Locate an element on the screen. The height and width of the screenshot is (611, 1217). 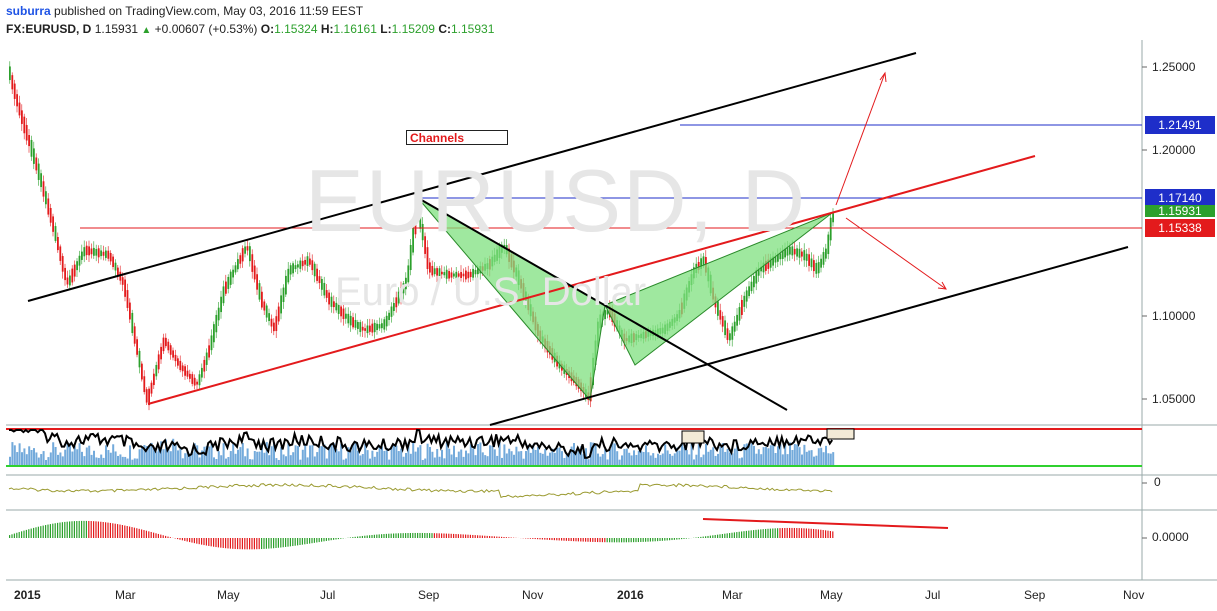
channels-annotation: Channels is located at coordinates (457, 137).